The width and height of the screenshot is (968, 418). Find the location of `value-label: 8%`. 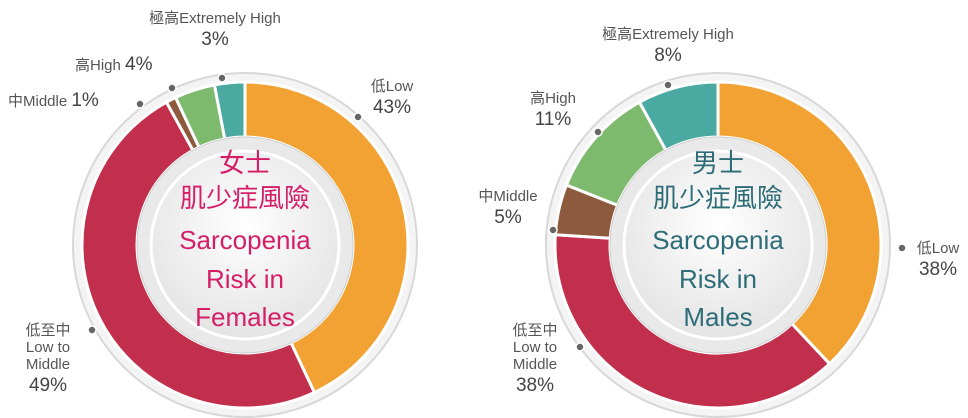

value-label: 8% is located at coordinates (668, 55).